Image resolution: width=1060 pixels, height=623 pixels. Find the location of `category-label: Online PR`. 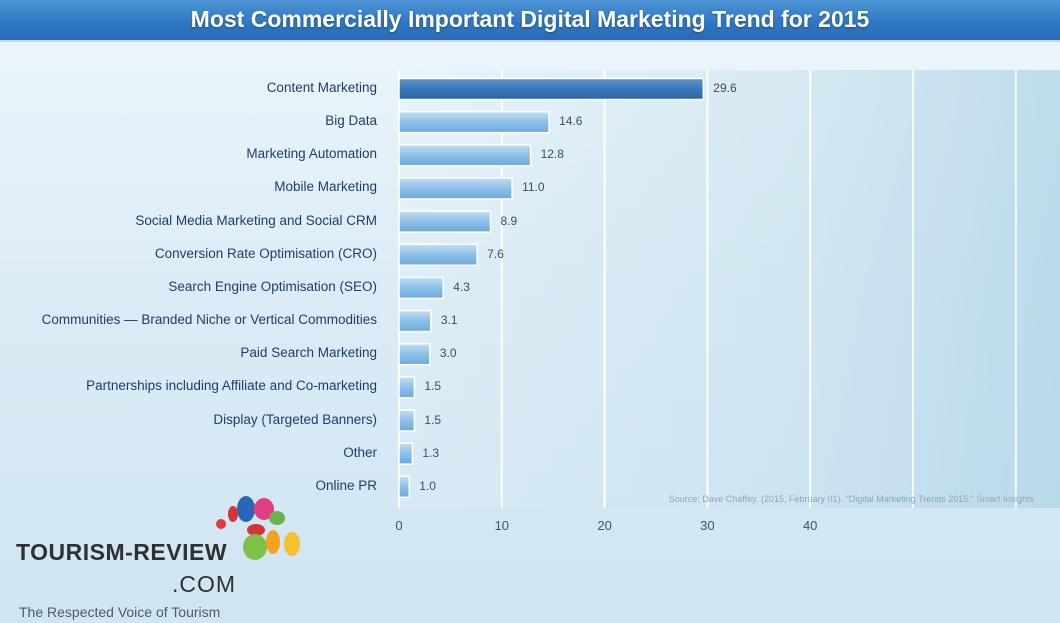

category-label: Online PR is located at coordinates (346, 485).